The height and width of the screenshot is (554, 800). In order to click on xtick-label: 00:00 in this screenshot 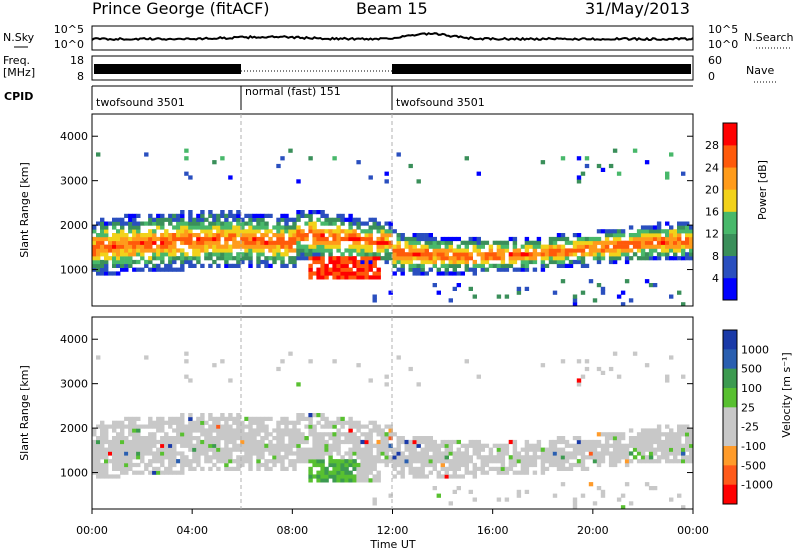, I will do `click(693, 530)`.